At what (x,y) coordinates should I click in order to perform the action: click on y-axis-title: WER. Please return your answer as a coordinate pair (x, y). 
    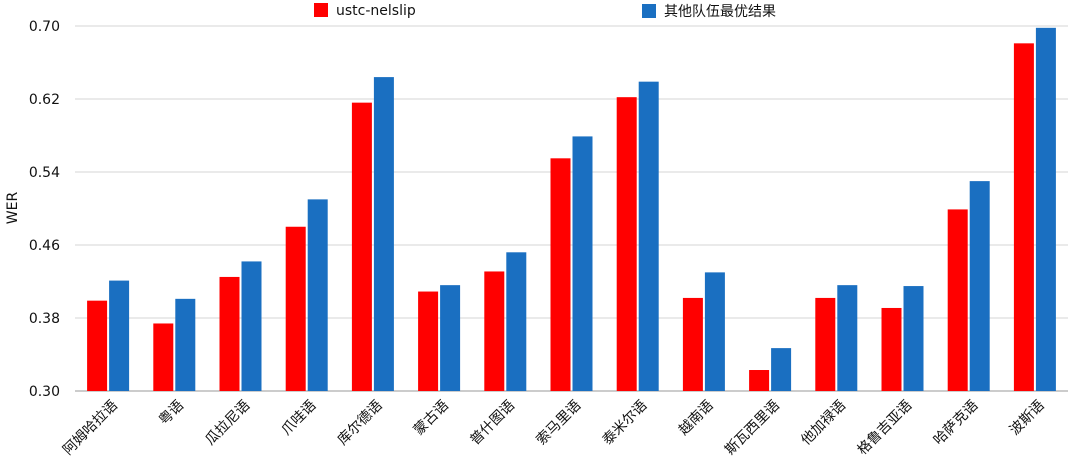
    Looking at the image, I should click on (13, 208).